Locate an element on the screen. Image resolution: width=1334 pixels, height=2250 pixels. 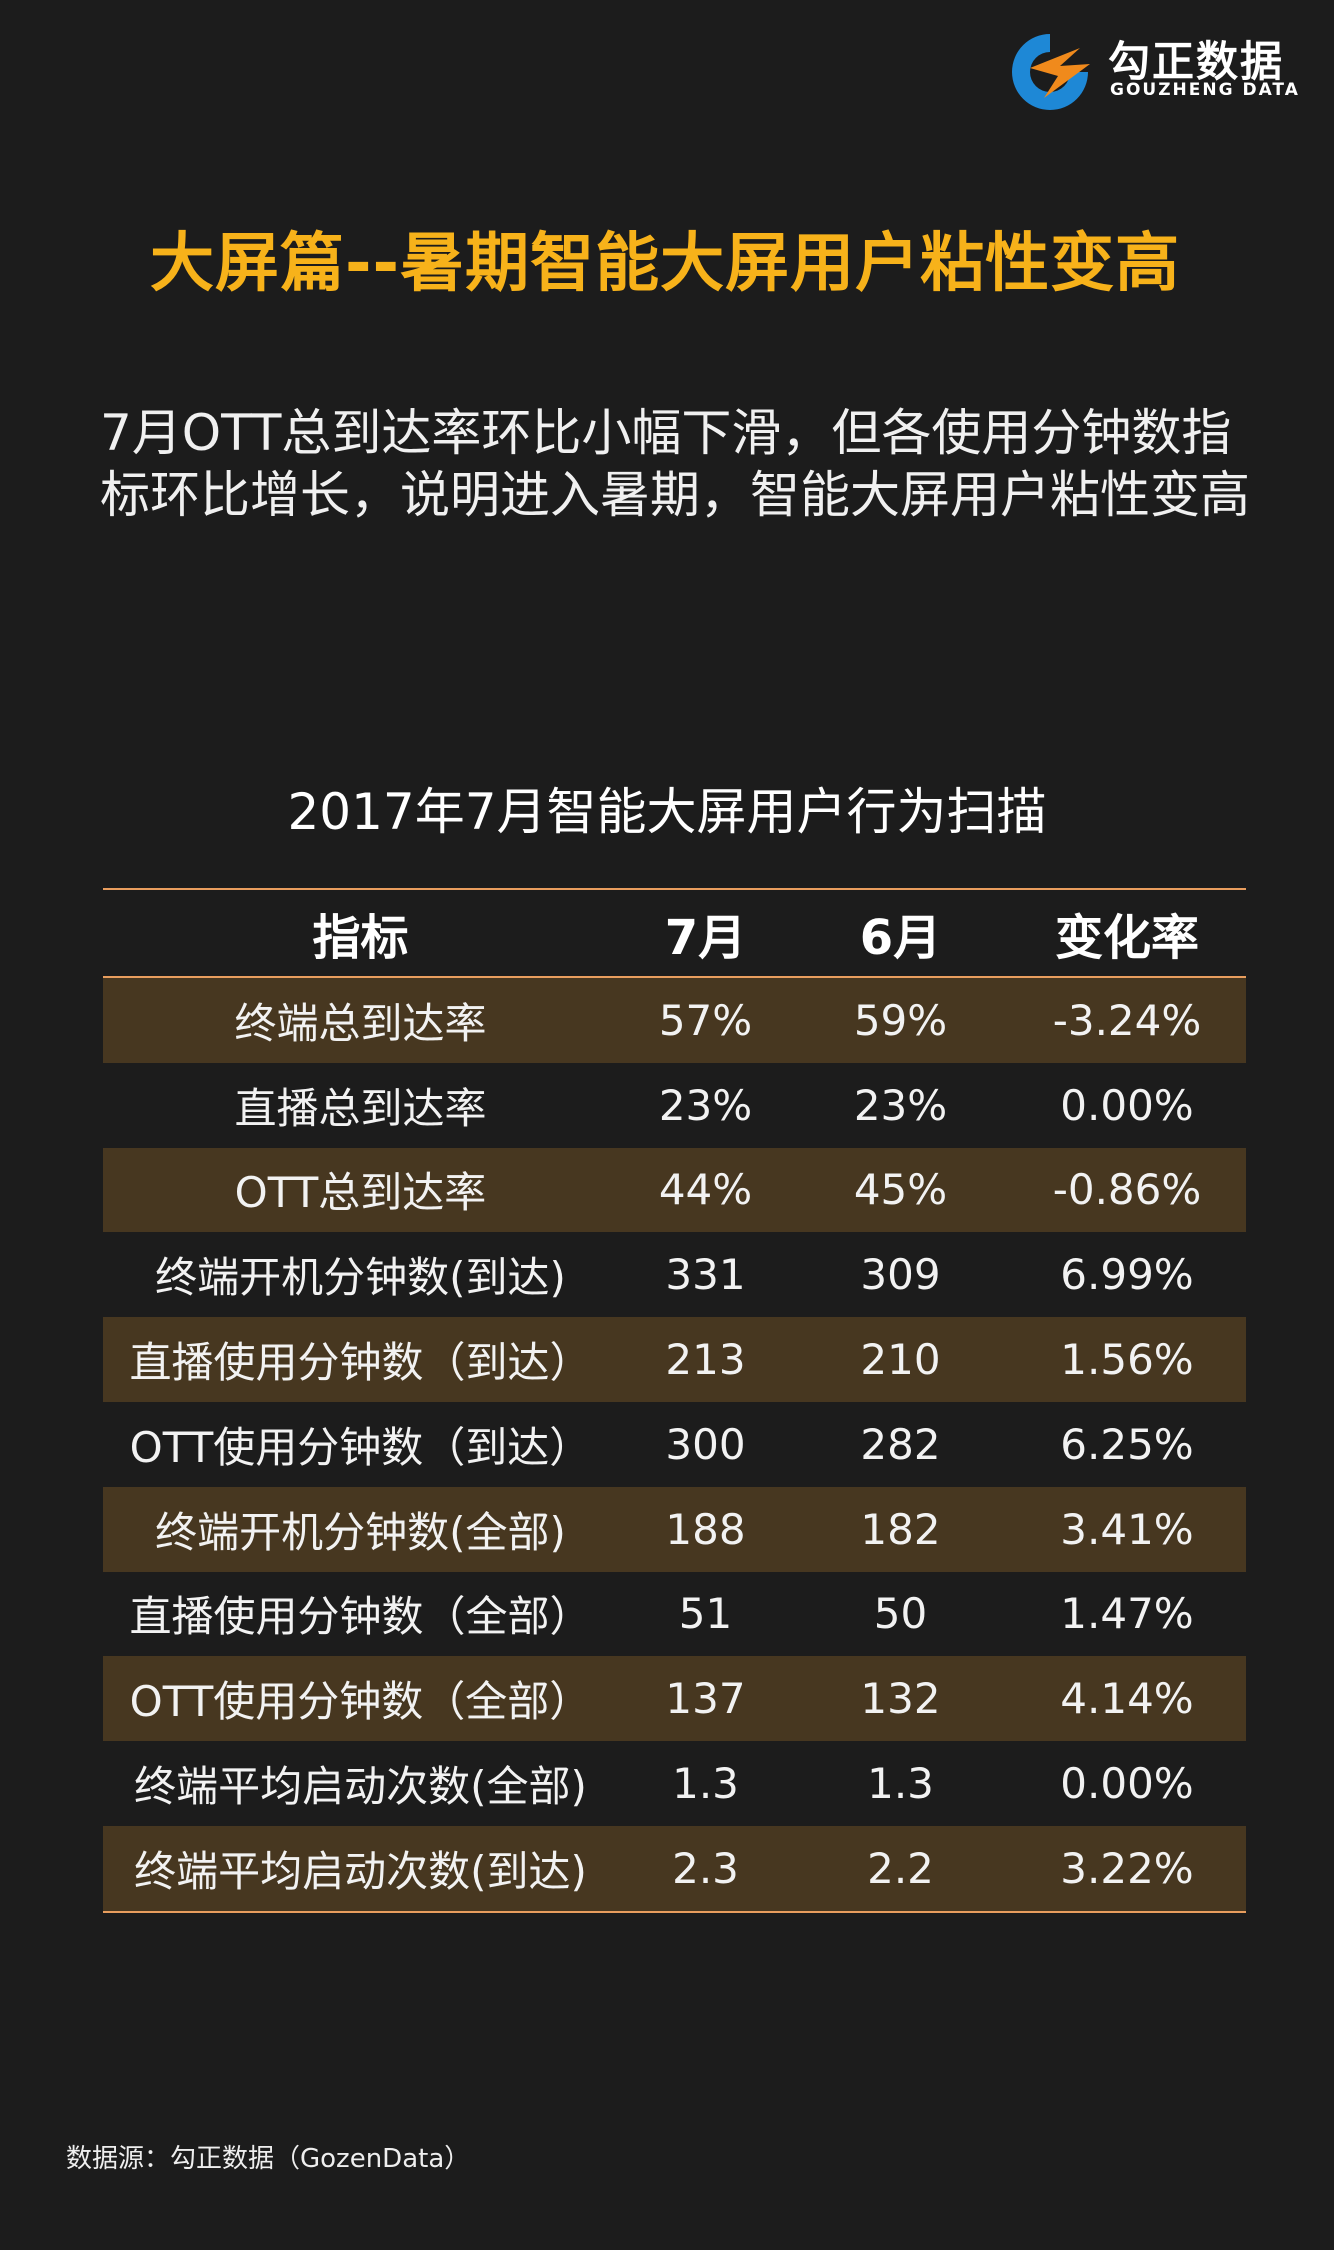
table-row: 终端平均启动次数(全部) 1.3 1.3 0.00% is located at coordinates (674, 1783).